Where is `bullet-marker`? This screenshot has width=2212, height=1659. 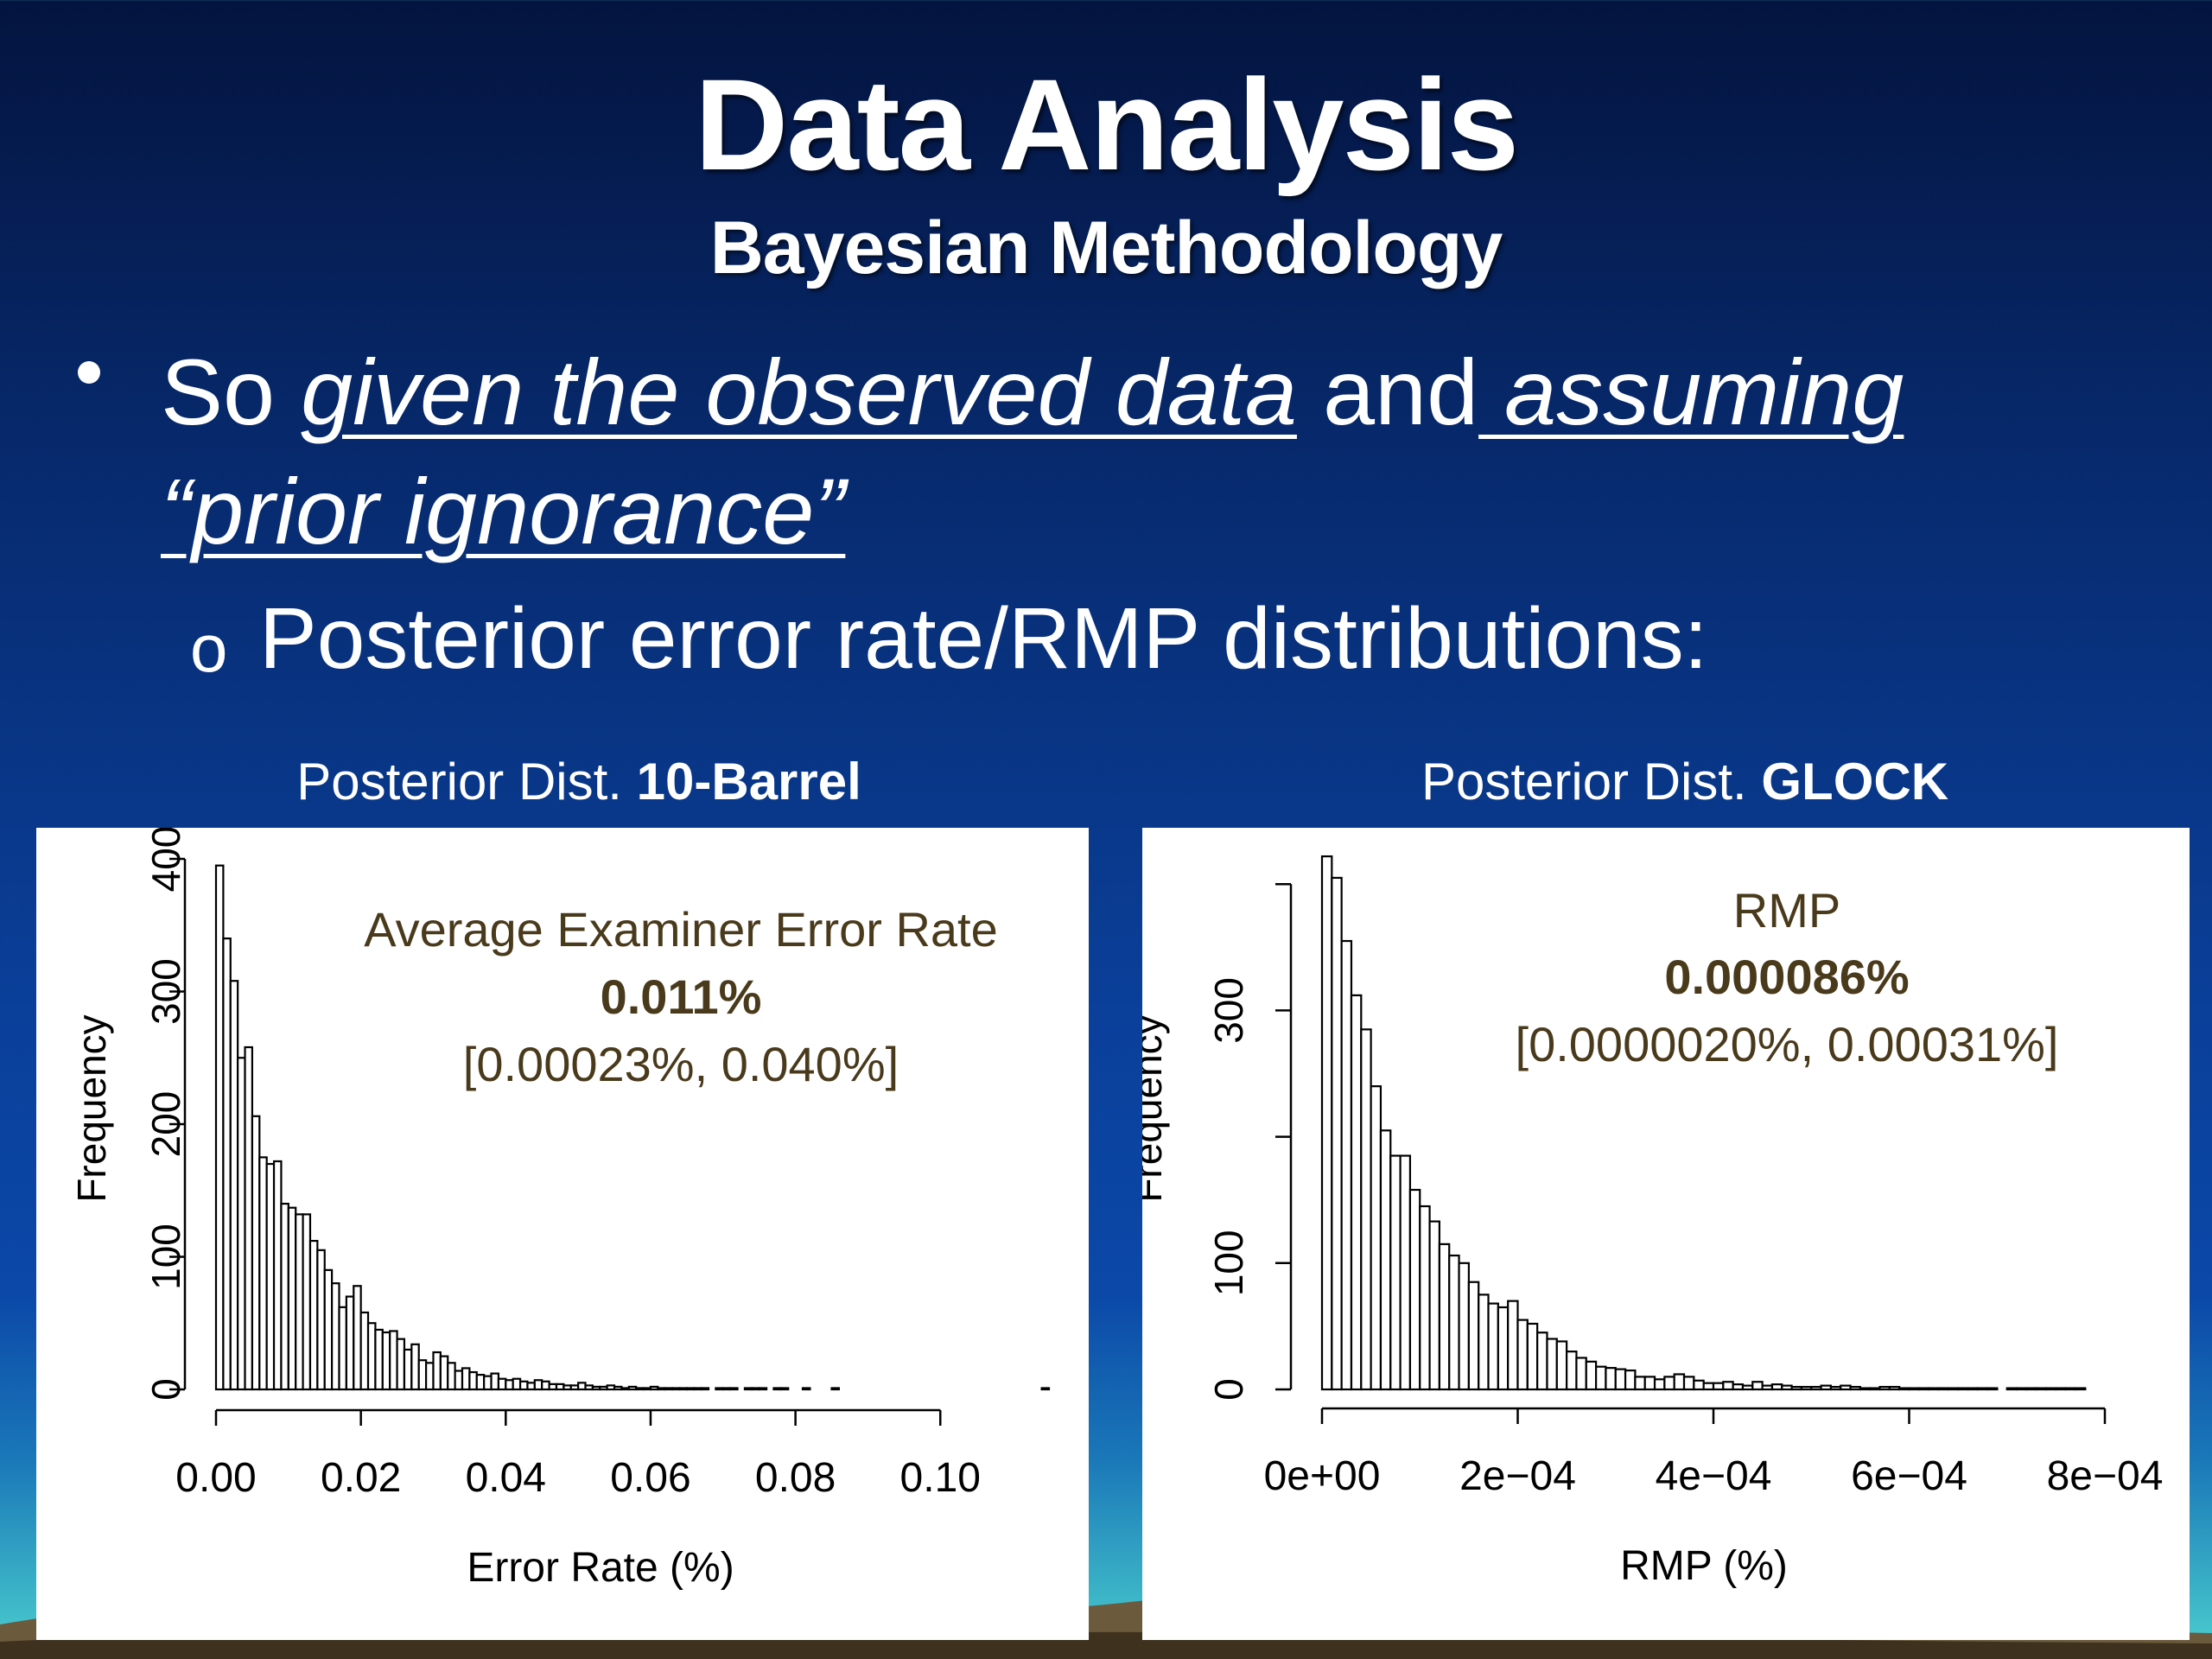
bullet-marker is located at coordinates (89, 372).